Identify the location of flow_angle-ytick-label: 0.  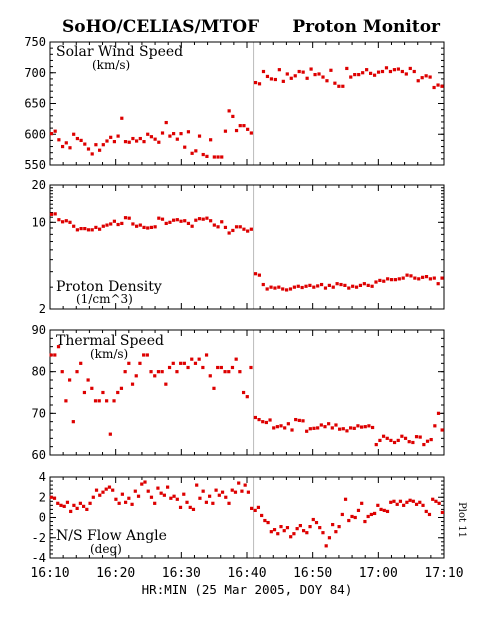
(42, 518).